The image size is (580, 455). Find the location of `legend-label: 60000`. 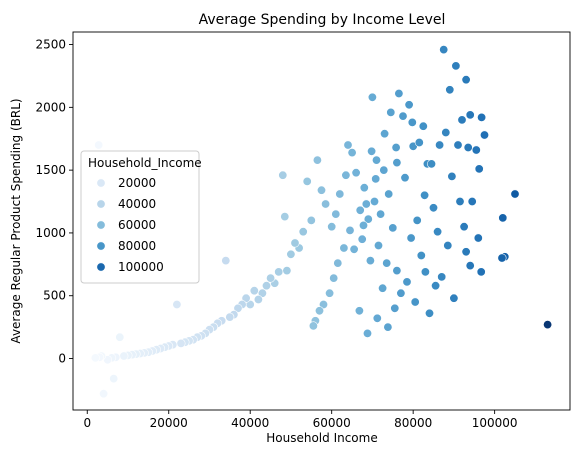

legend-label: 60000 is located at coordinates (137, 225).